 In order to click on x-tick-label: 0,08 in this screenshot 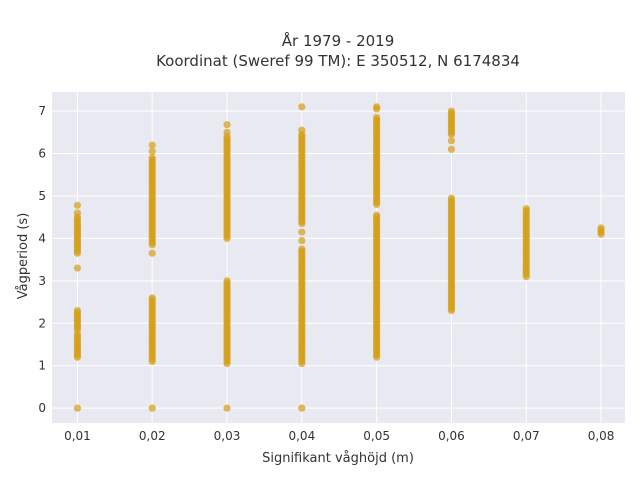, I will do `click(601, 436)`.